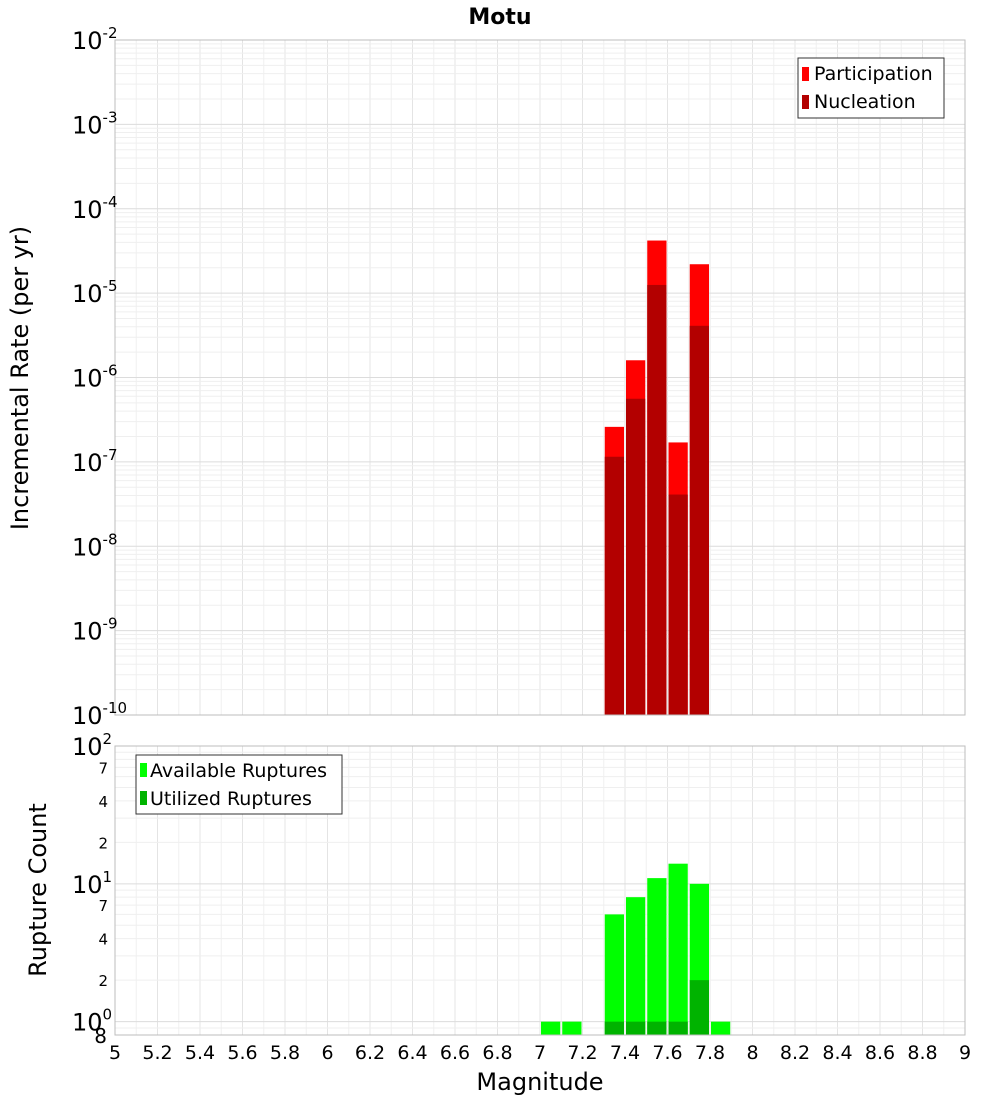  I want to click on x-tick-label: 7.6, so click(667, 1053).